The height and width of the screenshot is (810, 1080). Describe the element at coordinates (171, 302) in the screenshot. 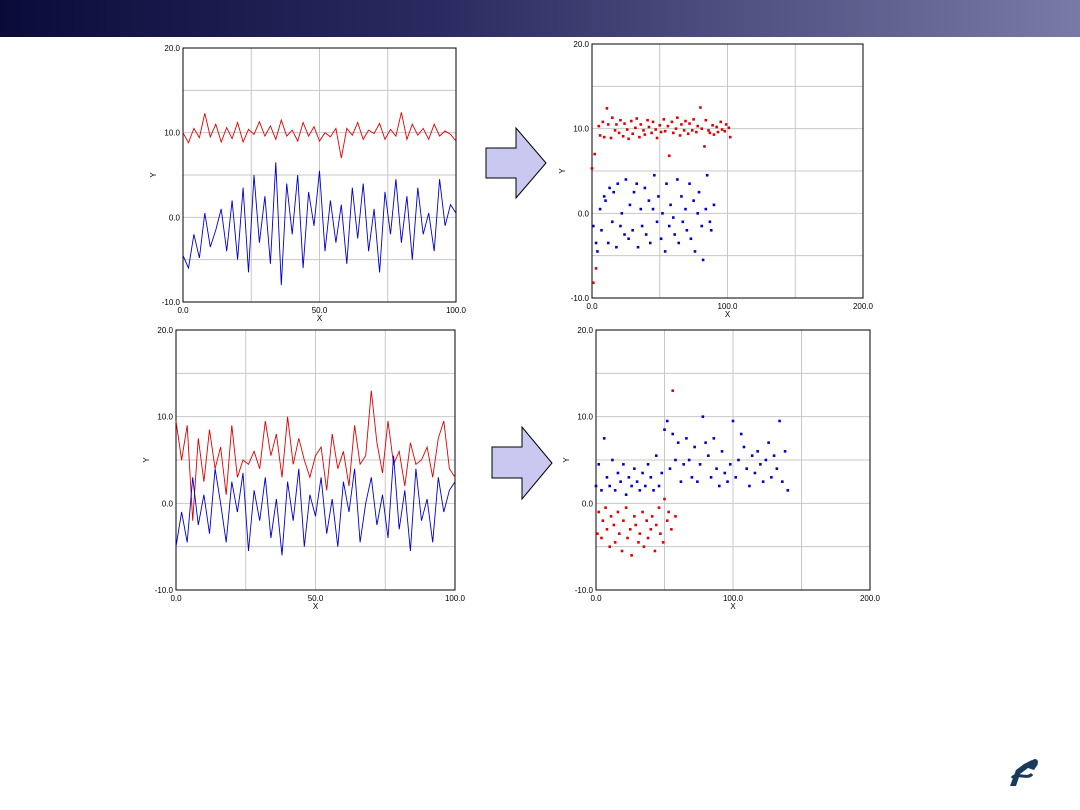

I see `y-tick-label: -10.0` at that location.